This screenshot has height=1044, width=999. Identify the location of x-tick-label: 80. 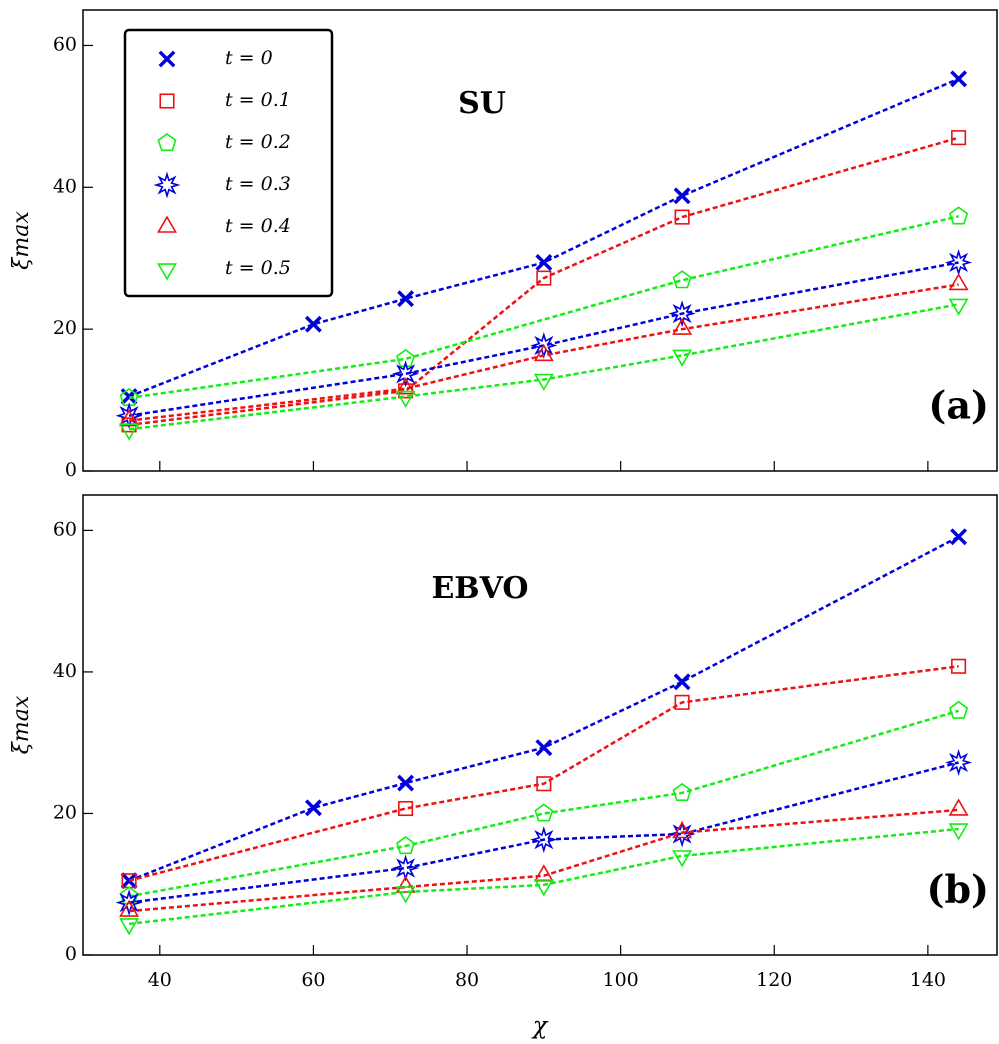
(467, 980).